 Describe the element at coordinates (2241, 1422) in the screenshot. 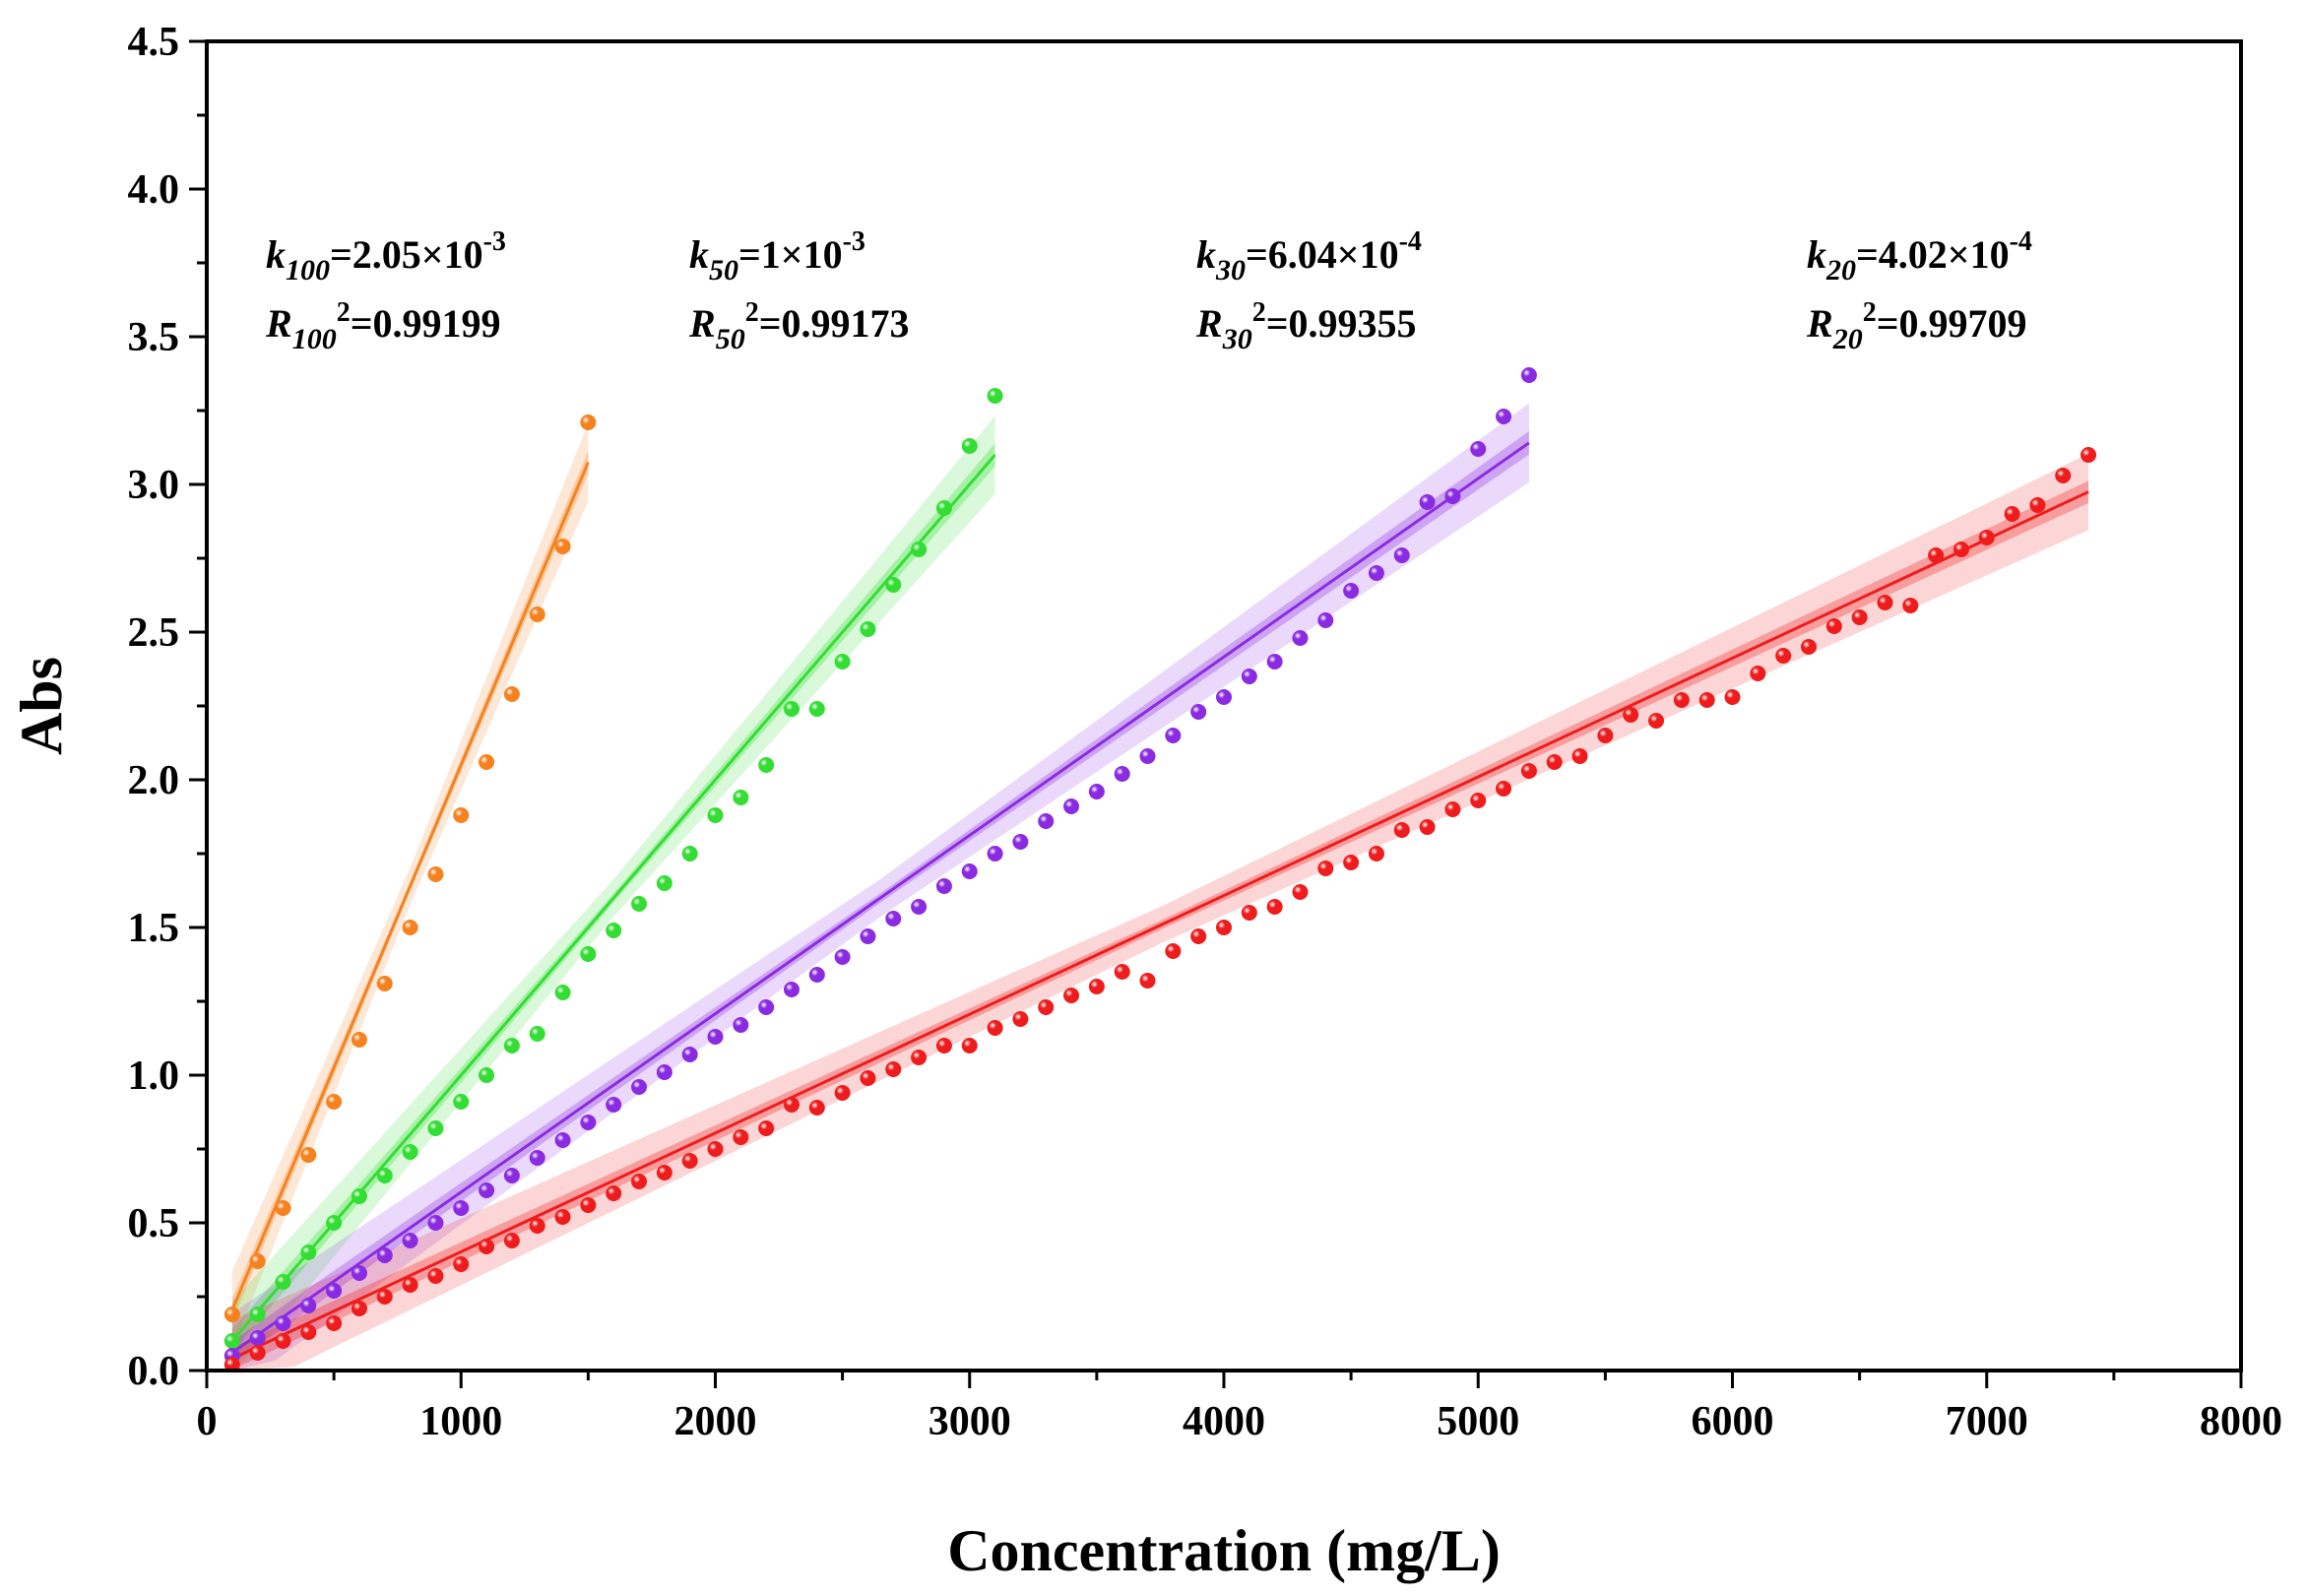

I see `x-tick-label: 8000` at that location.